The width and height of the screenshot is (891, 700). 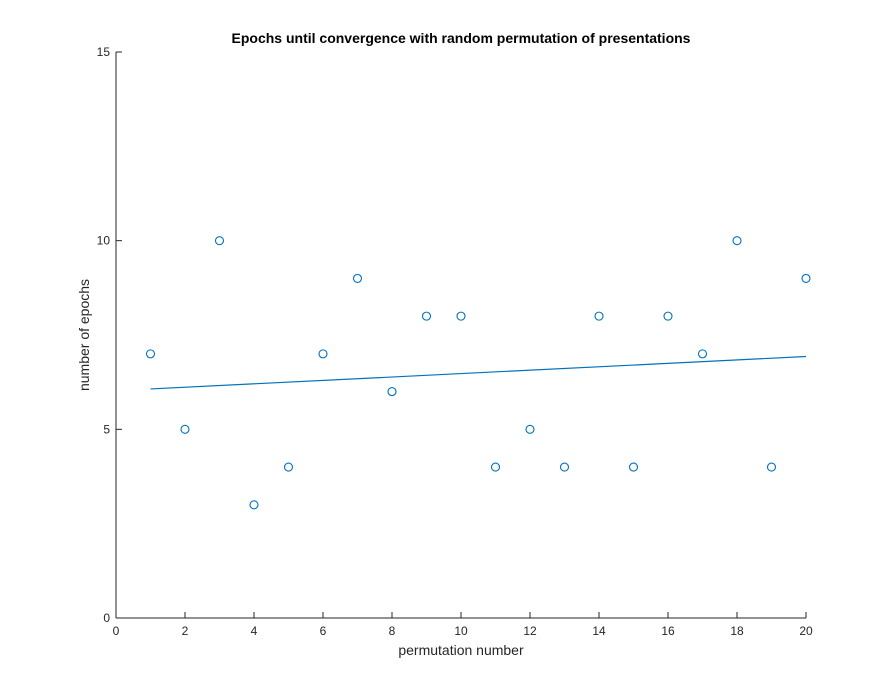 I want to click on x-axis-label: permutation number, so click(x=461, y=650).